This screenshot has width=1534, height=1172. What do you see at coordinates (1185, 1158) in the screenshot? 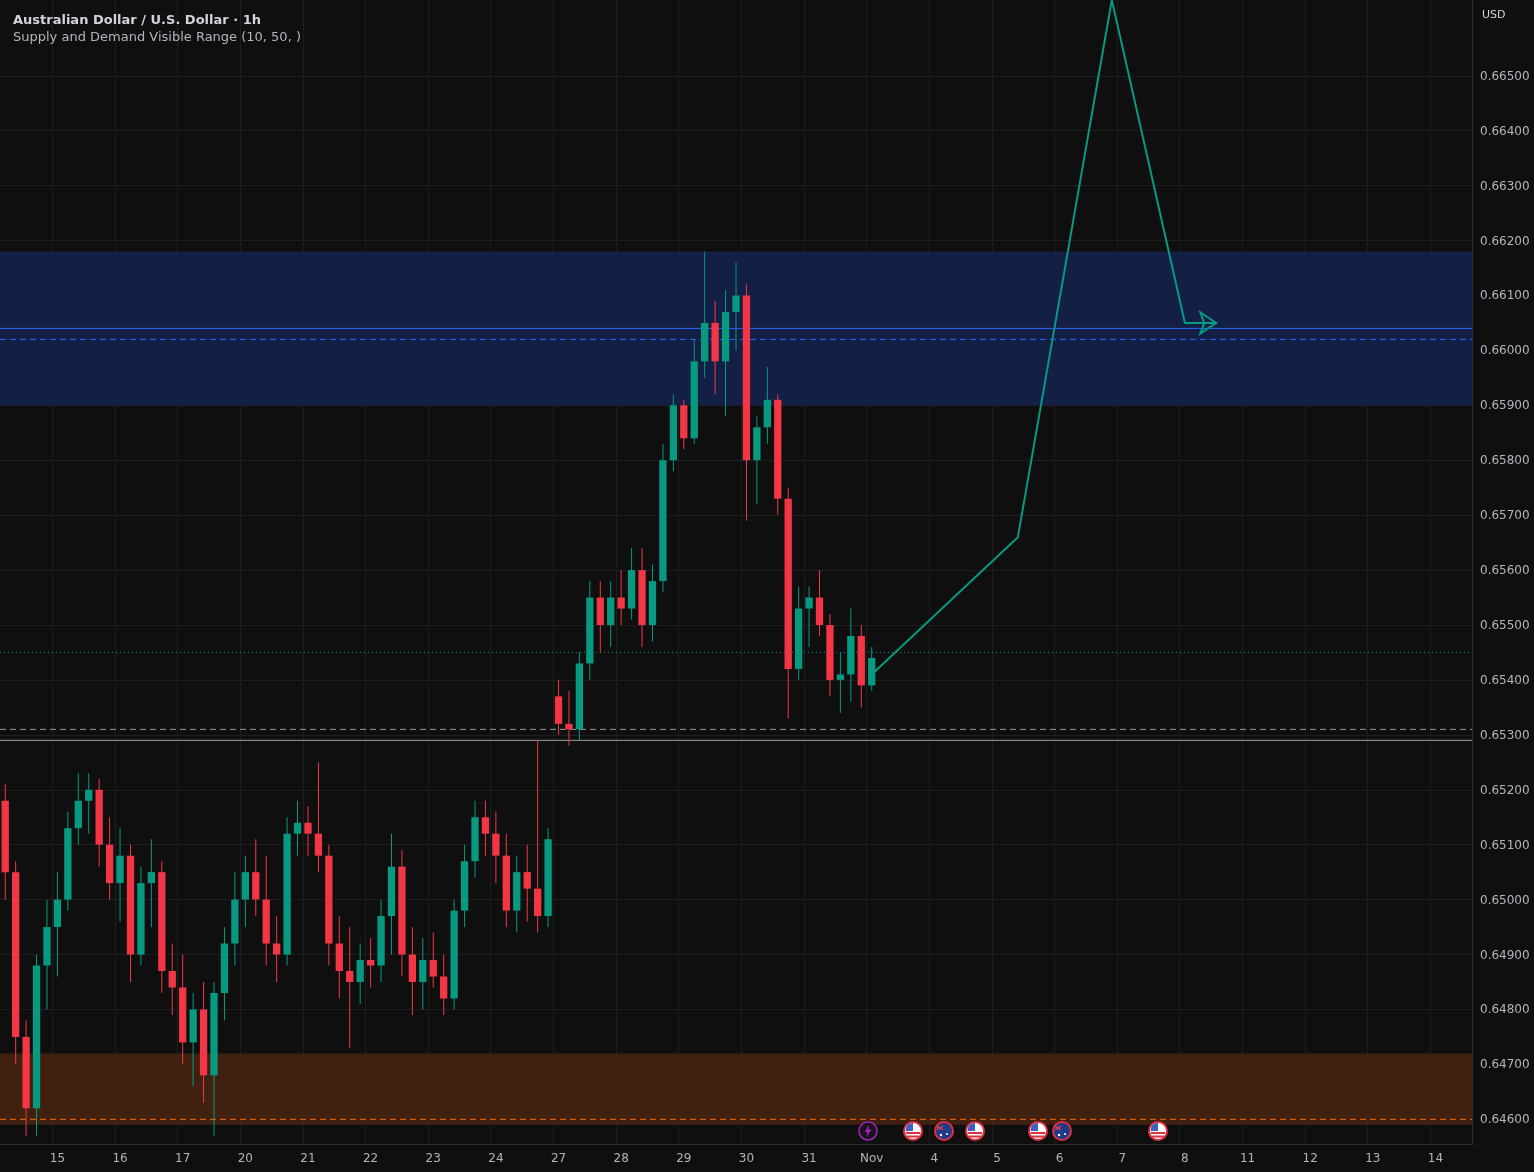
I see `x-tick-label: 8` at bounding box center [1185, 1158].